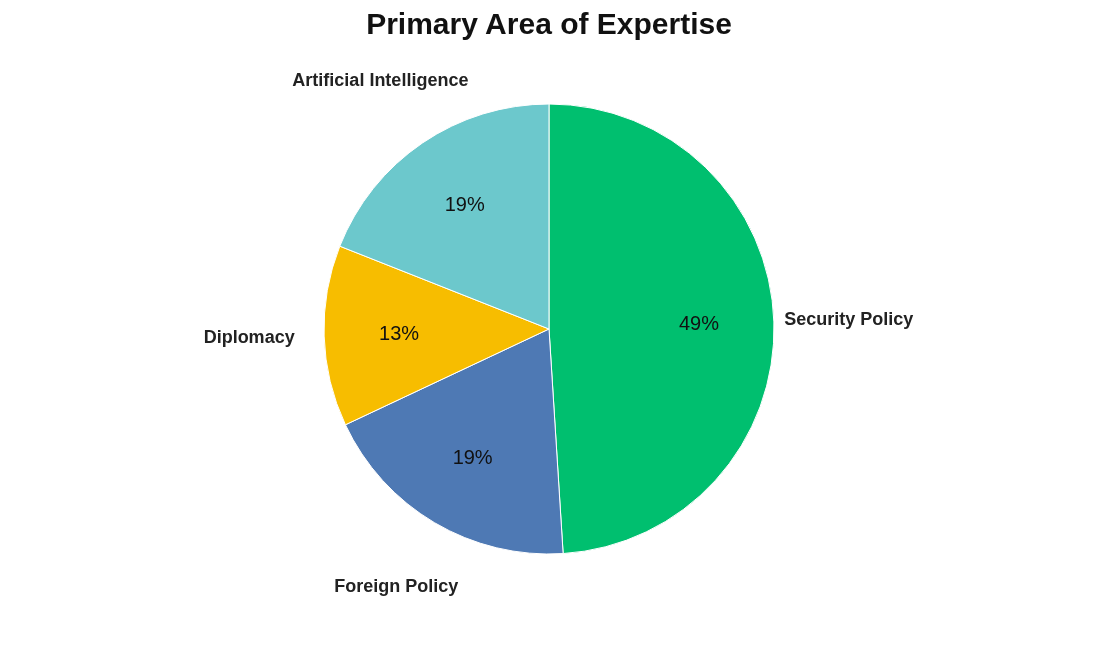 The width and height of the screenshot is (1098, 655). Describe the element at coordinates (699, 323) in the screenshot. I see `data-label: 49%` at that location.